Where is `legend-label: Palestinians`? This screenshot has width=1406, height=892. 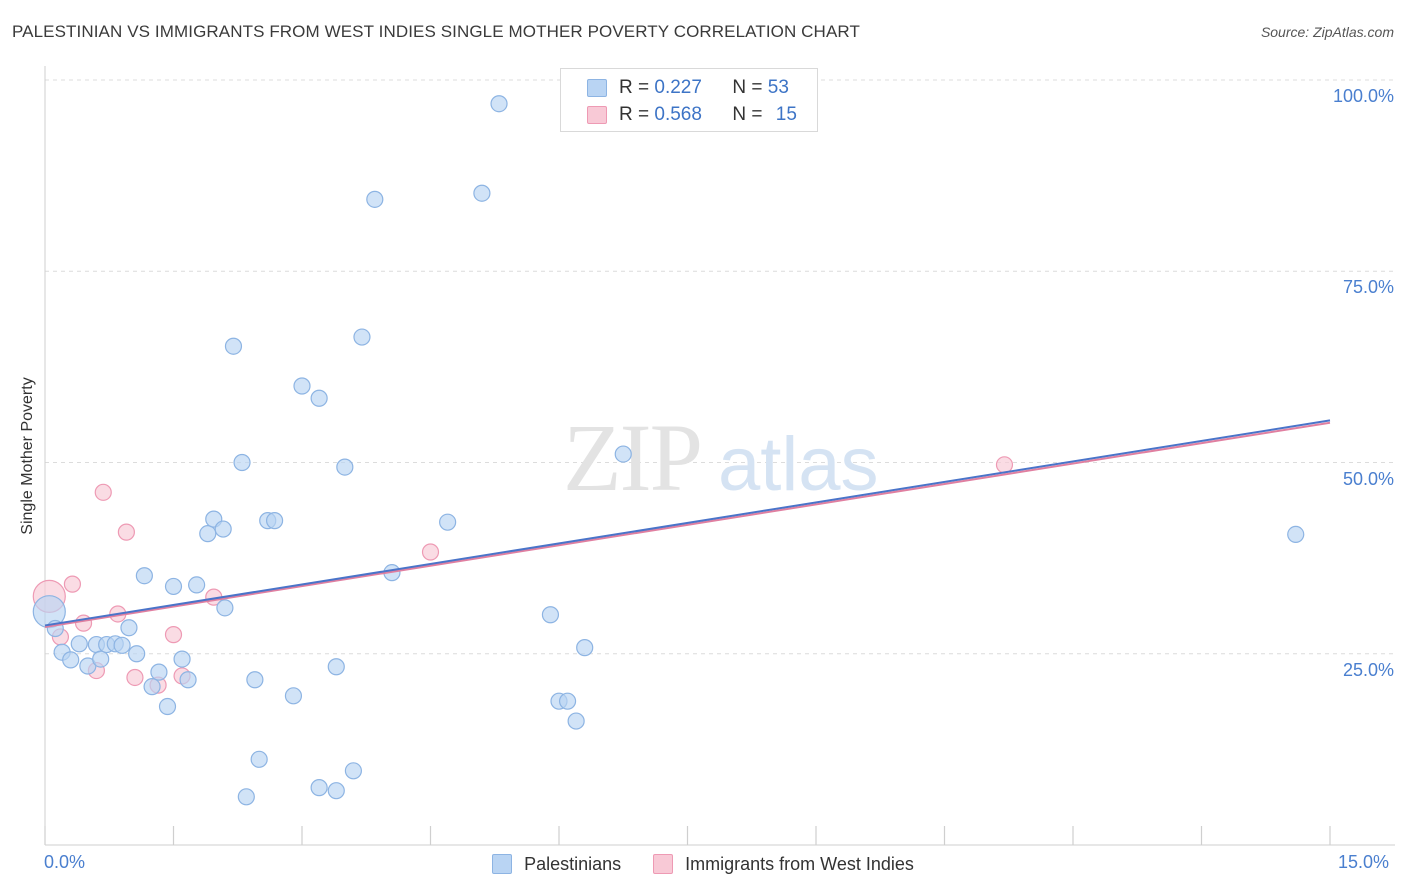
legend-label: Palestinians is located at coordinates (573, 863).